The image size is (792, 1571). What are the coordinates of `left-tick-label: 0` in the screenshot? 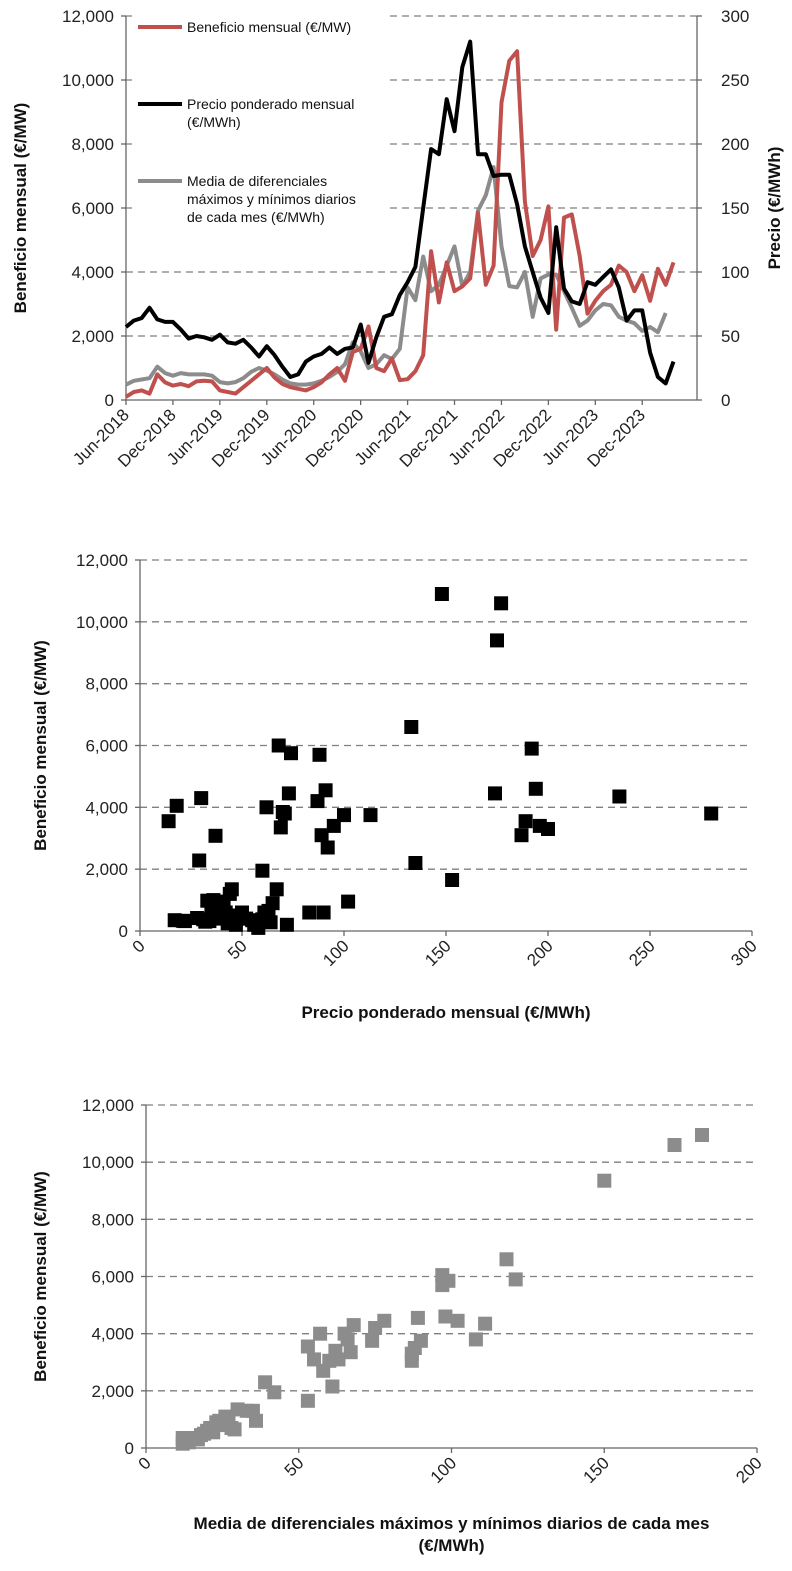 It's located at (109, 400).